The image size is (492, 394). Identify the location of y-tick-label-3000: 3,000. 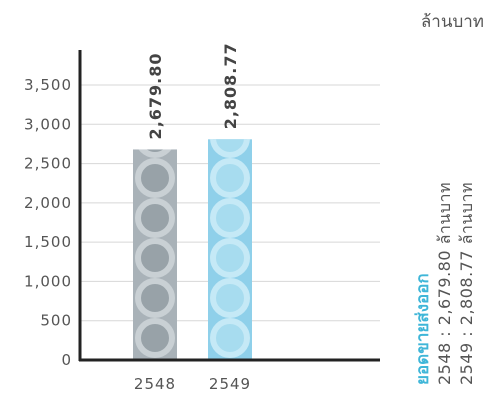
(48, 124).